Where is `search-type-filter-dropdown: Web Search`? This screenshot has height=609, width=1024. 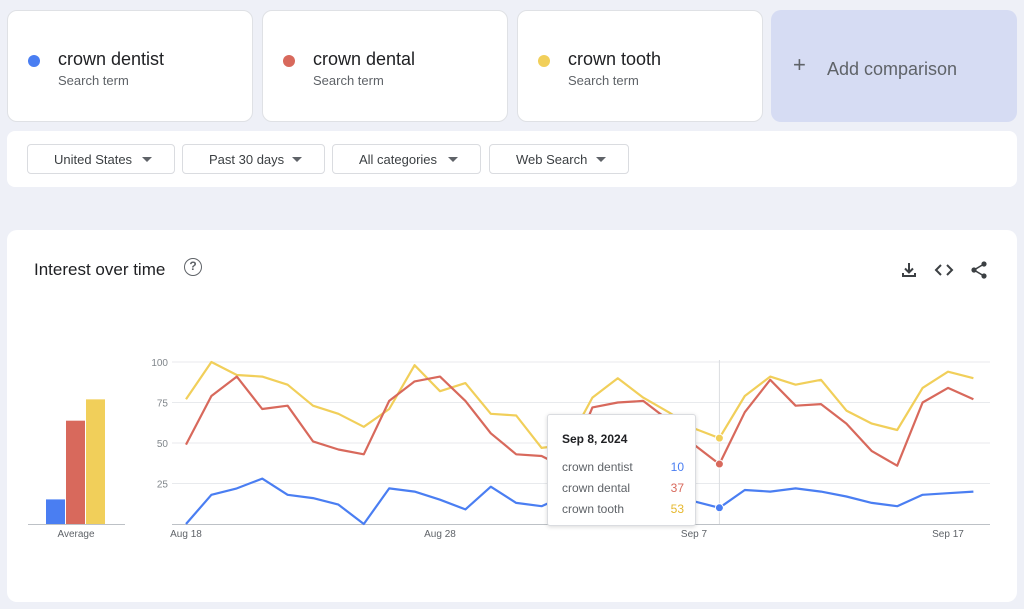 search-type-filter-dropdown: Web Search is located at coordinates (559, 159).